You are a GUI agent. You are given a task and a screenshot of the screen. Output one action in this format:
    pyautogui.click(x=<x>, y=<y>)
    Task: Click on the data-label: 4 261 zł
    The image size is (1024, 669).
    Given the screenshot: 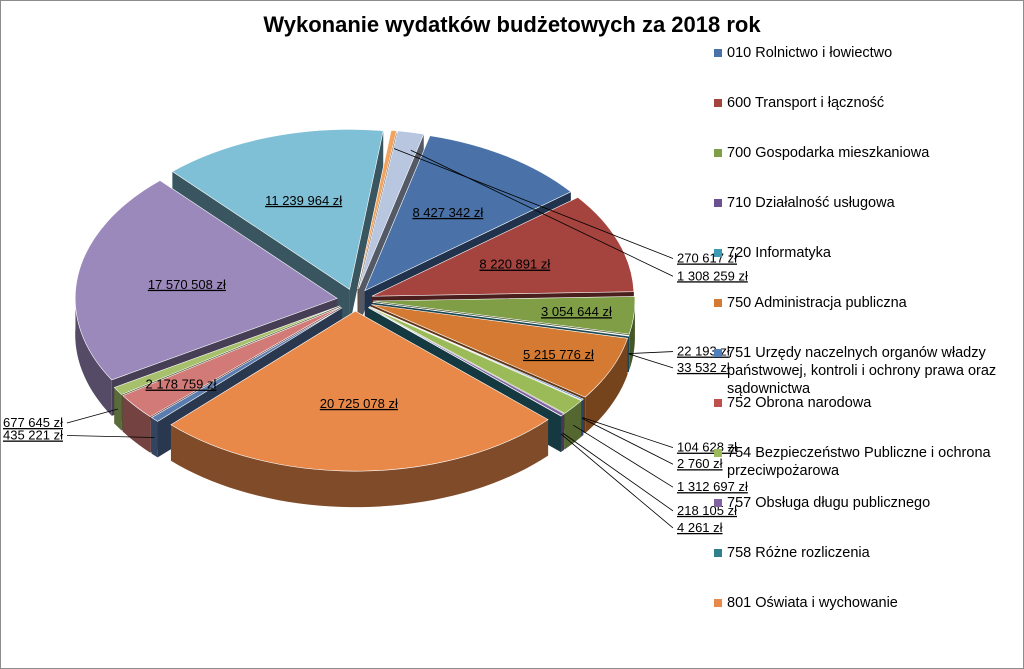 What is the action you would take?
    pyautogui.click(x=700, y=527)
    